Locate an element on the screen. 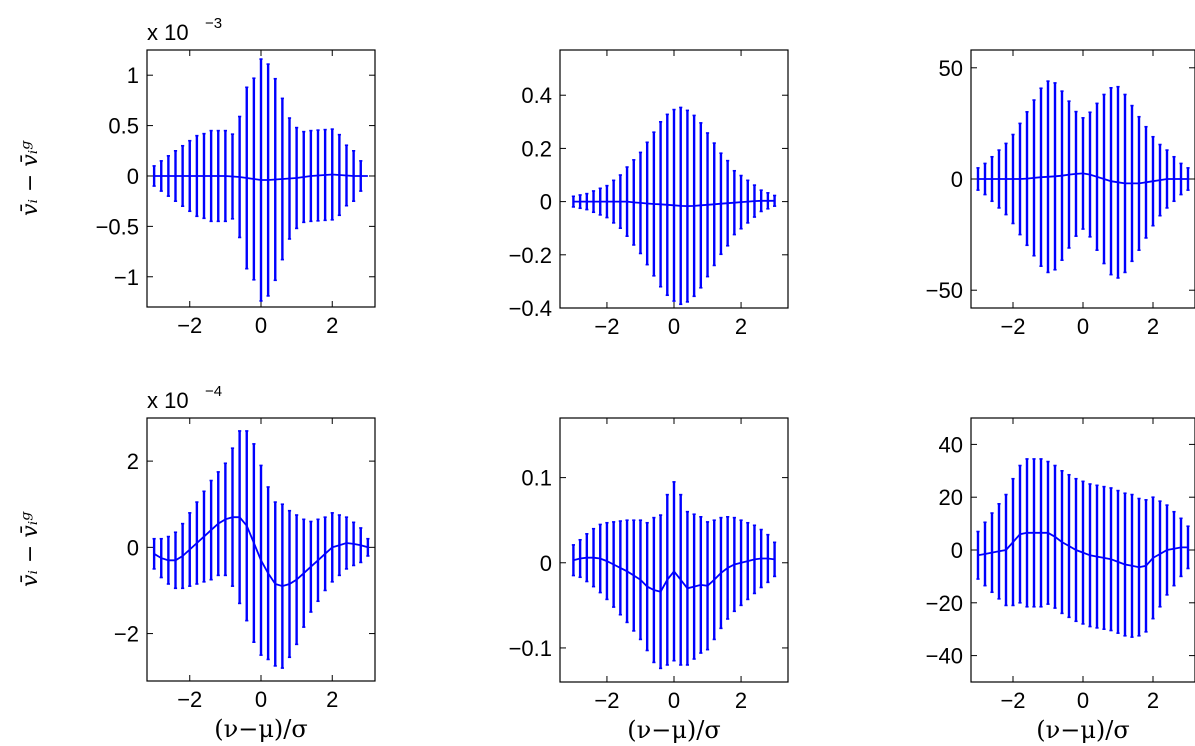  y-tick-label: −0.1 is located at coordinates (530, 648).